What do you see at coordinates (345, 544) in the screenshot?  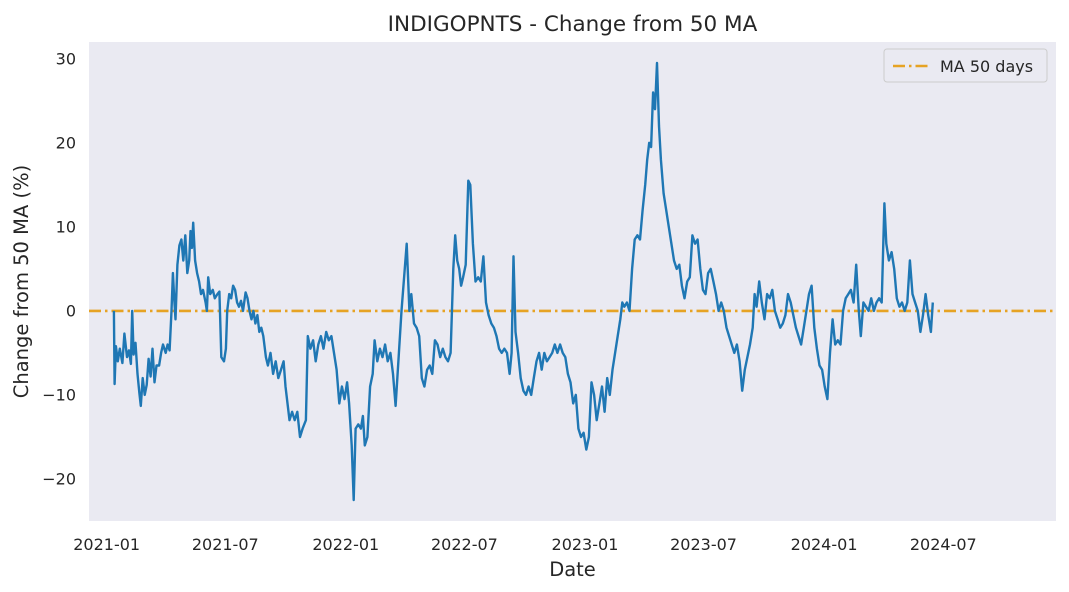 I see `x-tick-label: 2022-01` at bounding box center [345, 544].